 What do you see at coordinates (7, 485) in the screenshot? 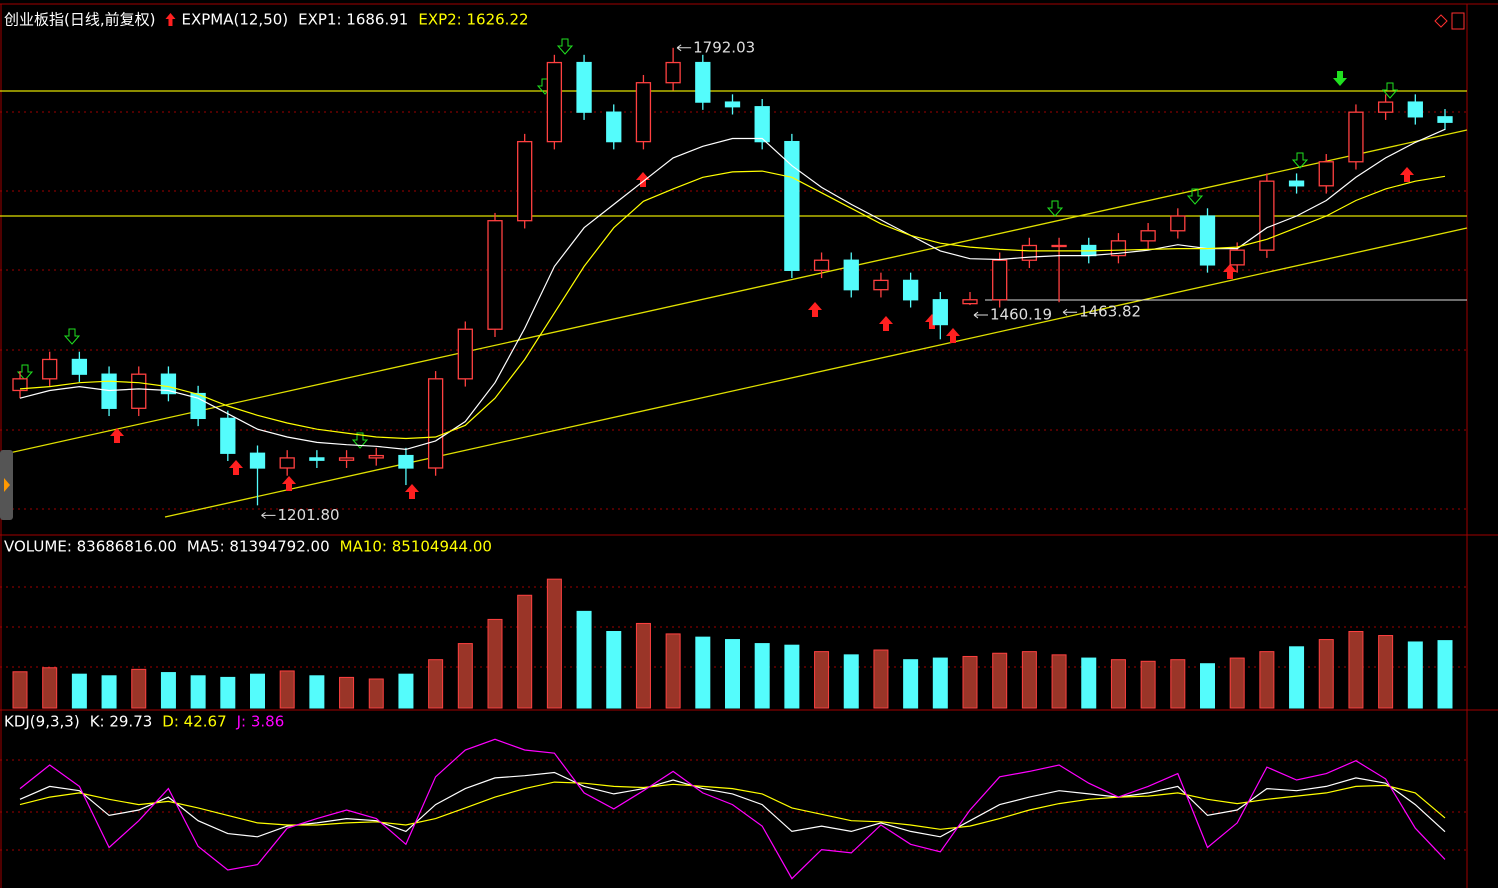
I see `tab-arrow` at bounding box center [7, 485].